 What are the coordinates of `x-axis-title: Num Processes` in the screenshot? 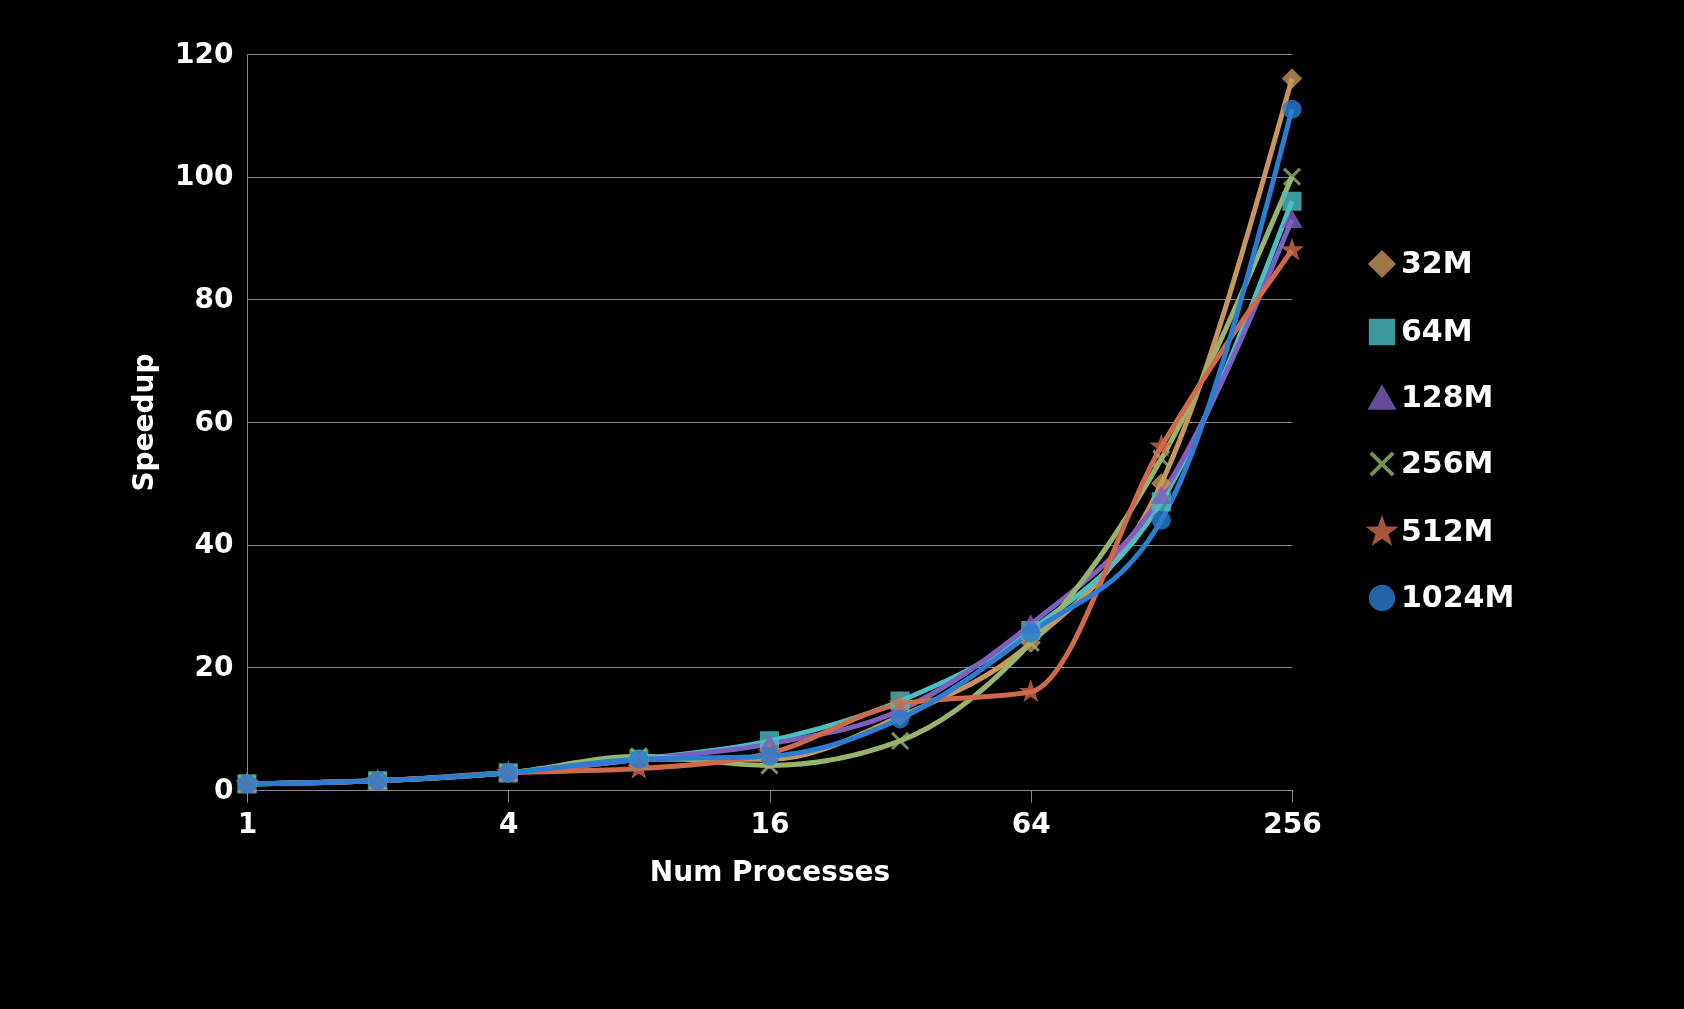 It's located at (770, 871).